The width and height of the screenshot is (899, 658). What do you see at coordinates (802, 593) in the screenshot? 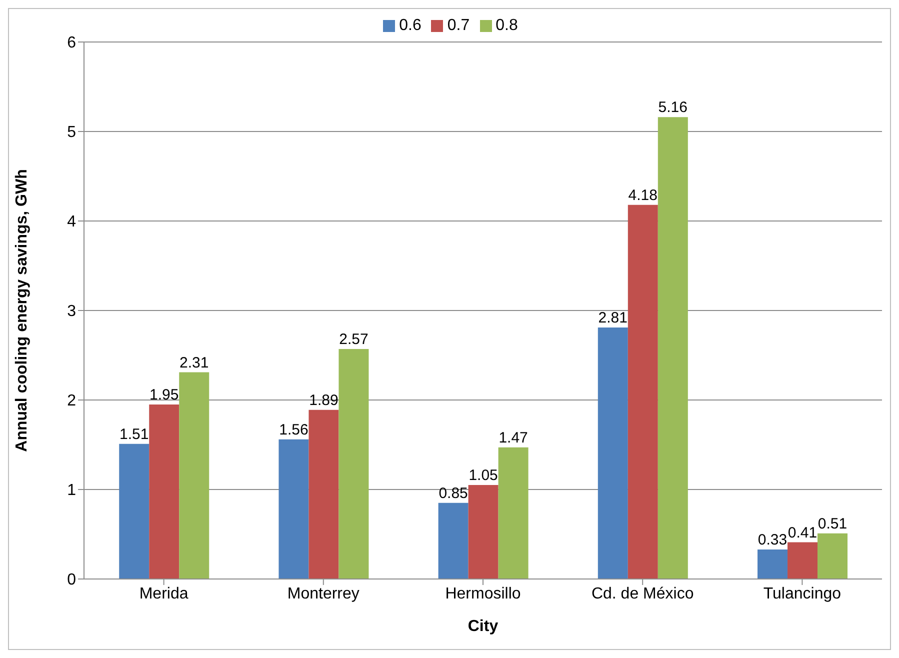
I see `x-tick-label: Tulancingo` at bounding box center [802, 593].